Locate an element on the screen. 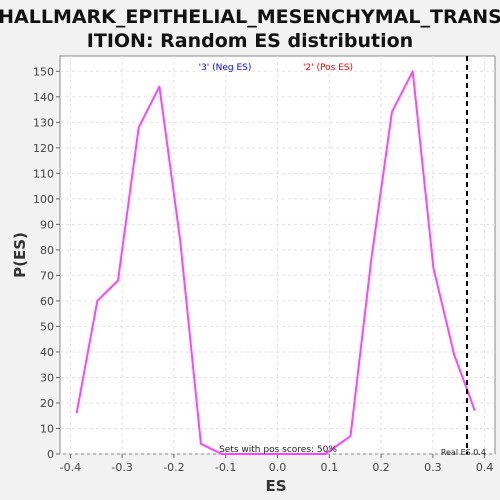  y-tick-label: 0 is located at coordinates (50, 454).